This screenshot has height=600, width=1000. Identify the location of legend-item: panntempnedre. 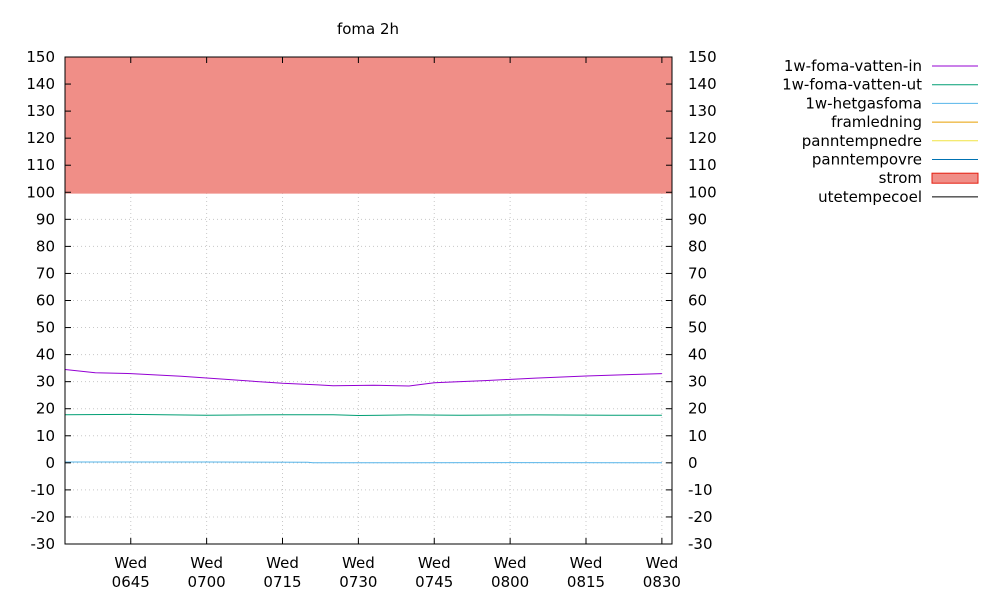
(890, 141).